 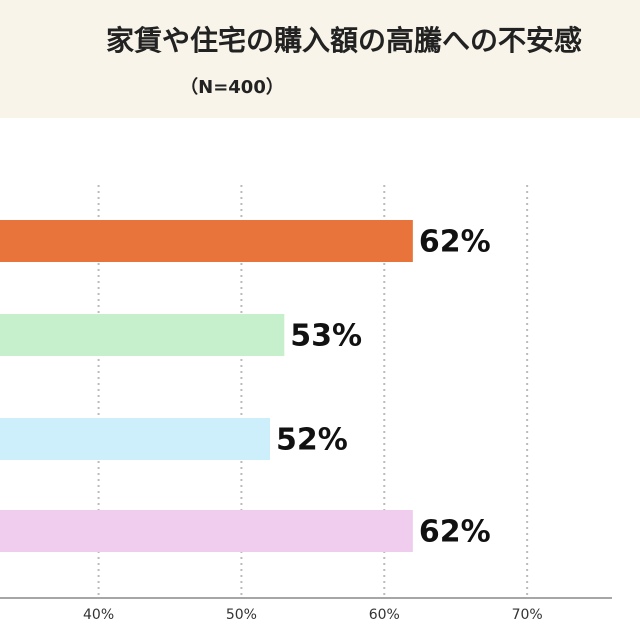 What do you see at coordinates (232, 87) in the screenshot?
I see `chart-subtitle: （N=400）` at bounding box center [232, 87].